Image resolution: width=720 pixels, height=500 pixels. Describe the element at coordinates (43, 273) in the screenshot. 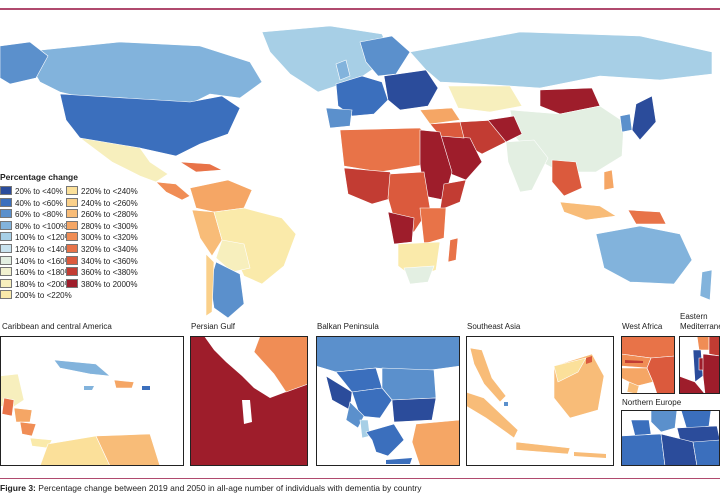

I see `legend-label: 160% to <180%` at that location.